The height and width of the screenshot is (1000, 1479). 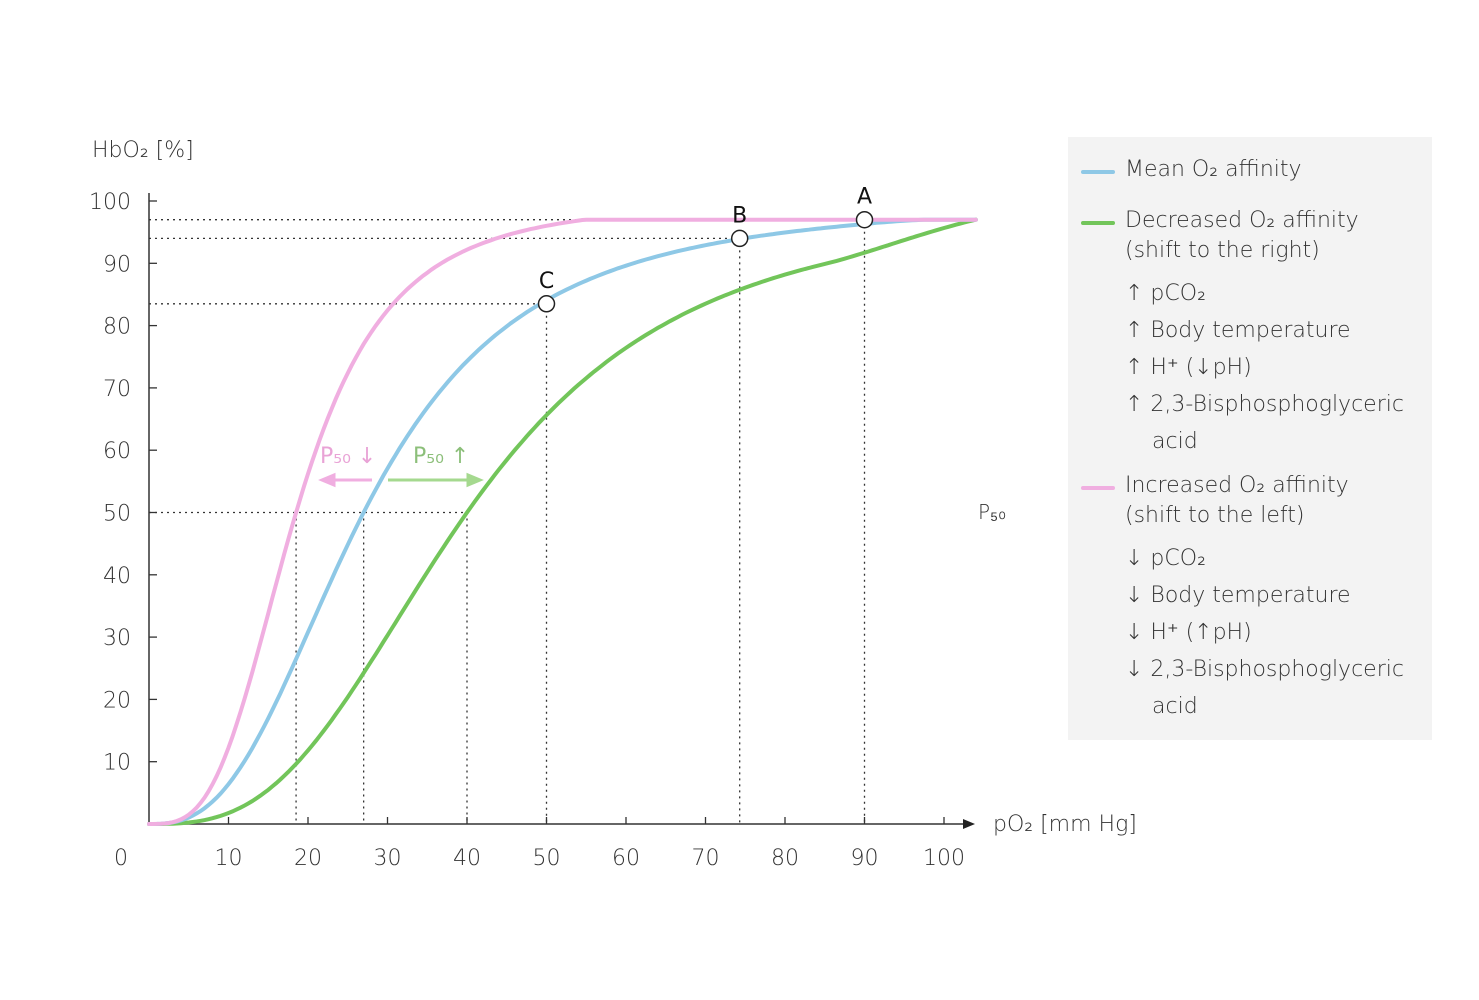 I want to click on legend-mean: Mean O₂ affinity, so click(x=1213, y=169).